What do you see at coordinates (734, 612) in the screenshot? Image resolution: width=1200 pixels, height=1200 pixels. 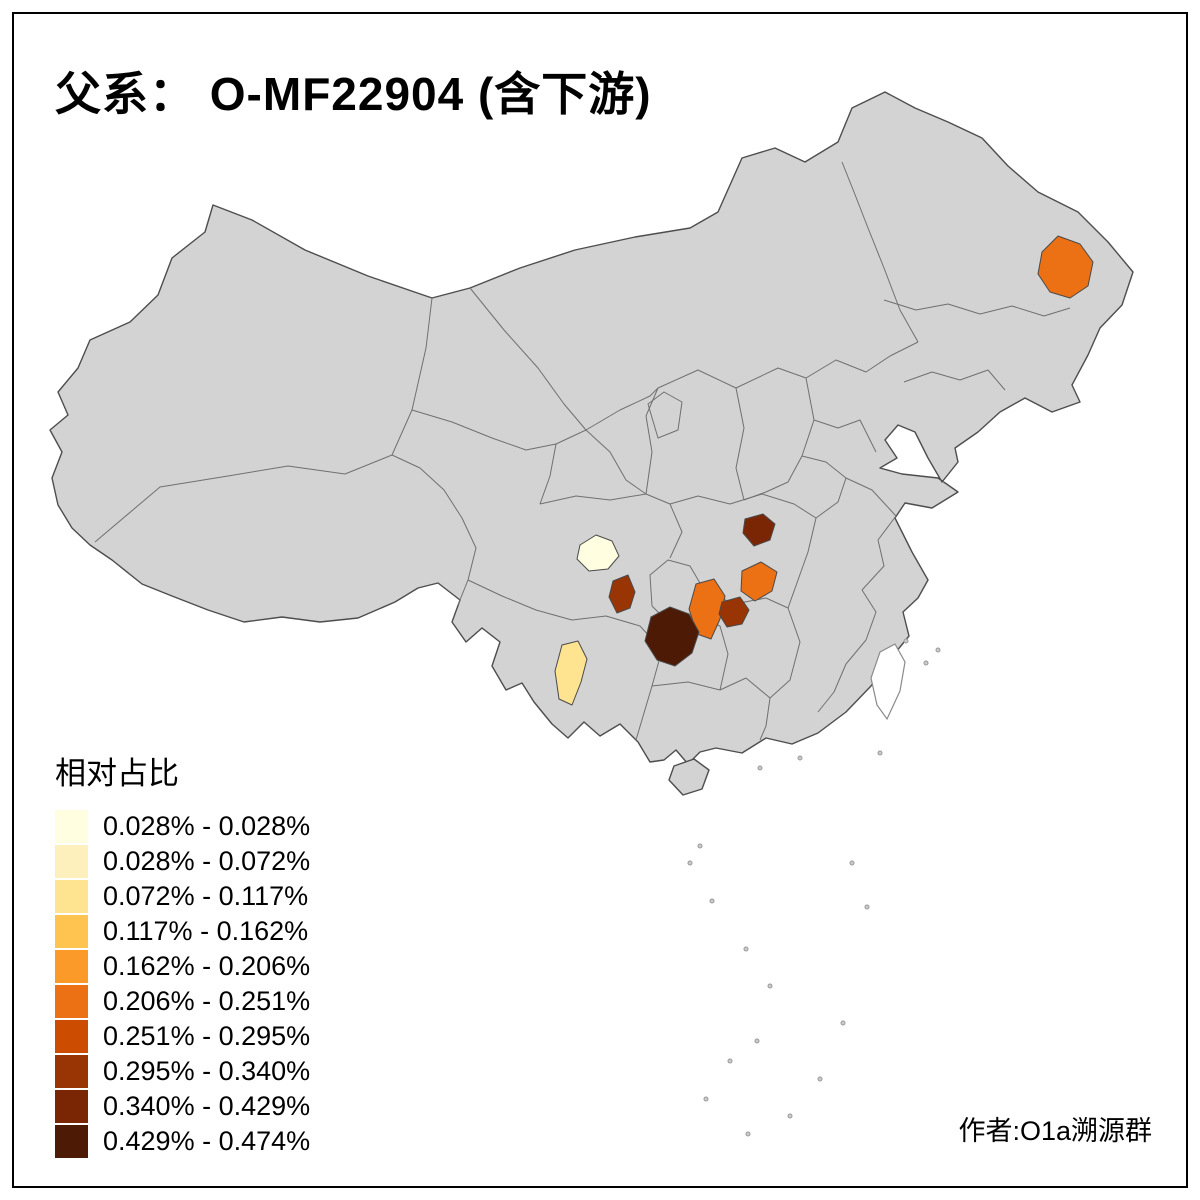 I see `region-hubei-southwest` at bounding box center [734, 612].